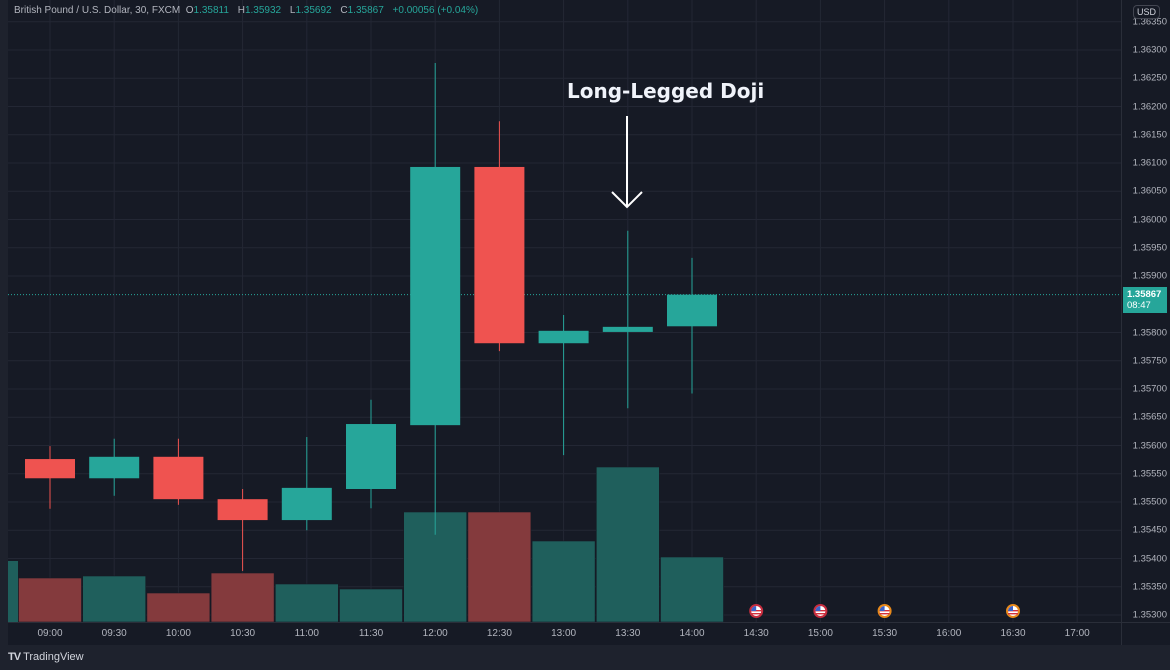 The image size is (1170, 670). I want to click on time-tick-label: 13:30, so click(628, 633).